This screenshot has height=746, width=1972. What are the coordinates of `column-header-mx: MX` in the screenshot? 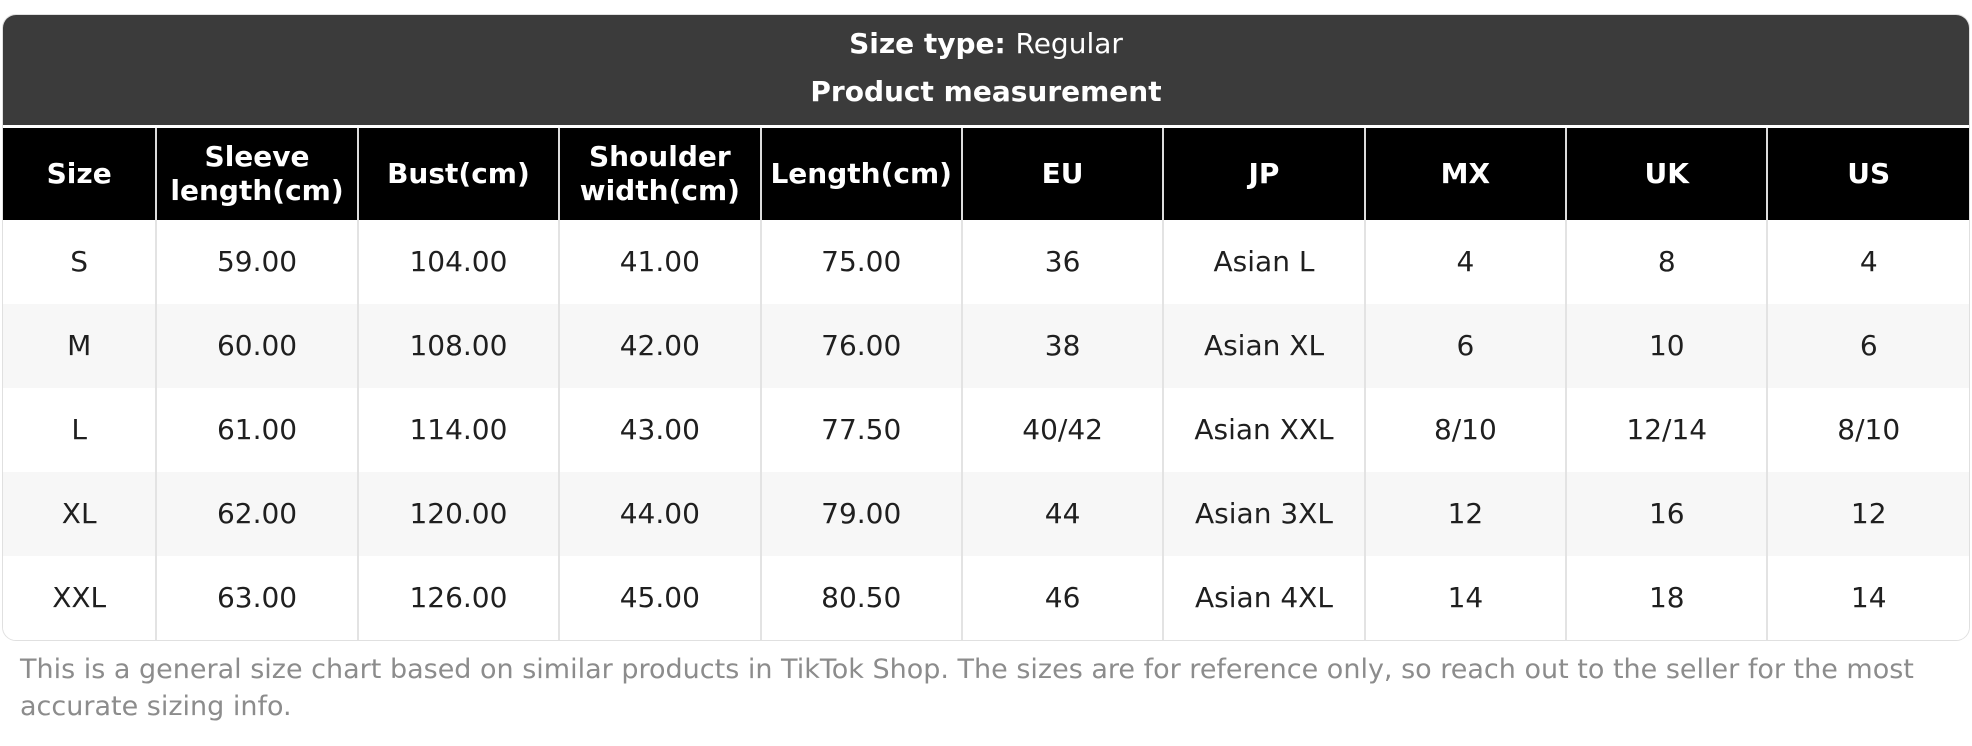 It's located at (1466, 174).